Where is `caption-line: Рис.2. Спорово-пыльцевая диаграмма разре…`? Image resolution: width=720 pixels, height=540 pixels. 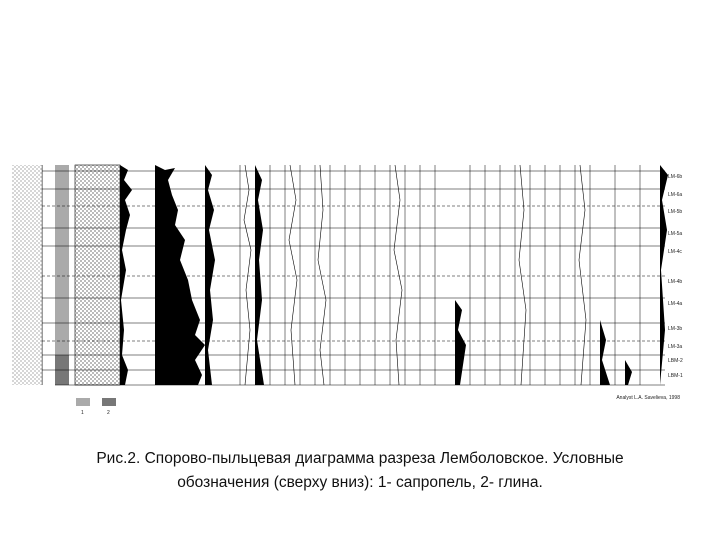
caption-line: Рис.2. Спорово-пыльцевая диаграмма разре… is located at coordinates (360, 458).